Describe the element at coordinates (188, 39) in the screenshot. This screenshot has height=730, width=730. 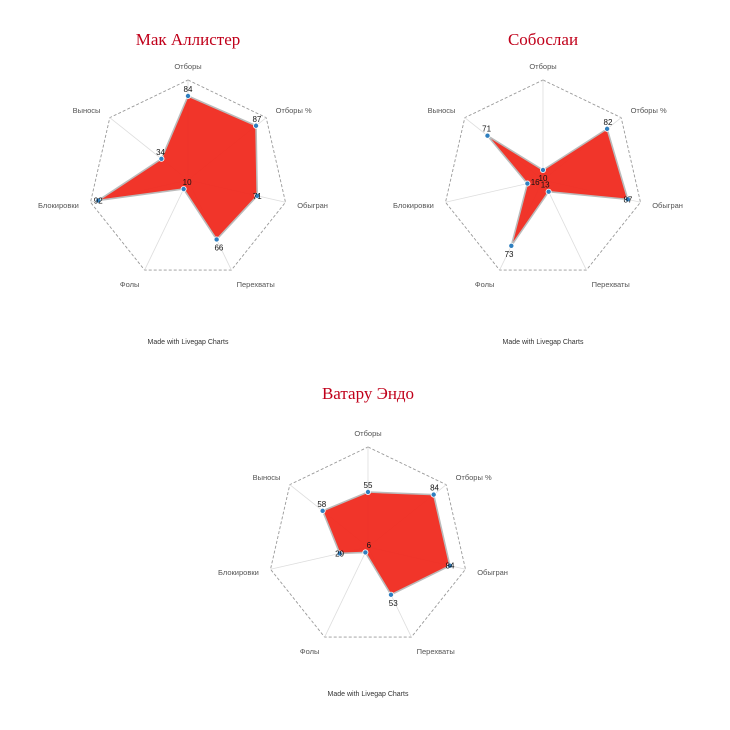
I see `chart-title: Мак Аллистер` at that location.